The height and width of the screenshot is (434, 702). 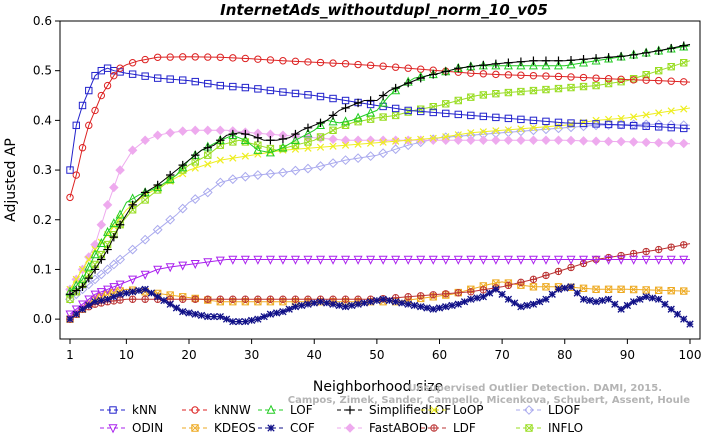 What do you see at coordinates (42, 71) in the screenshot?
I see `y-tick-label: 0.5` at bounding box center [42, 71].